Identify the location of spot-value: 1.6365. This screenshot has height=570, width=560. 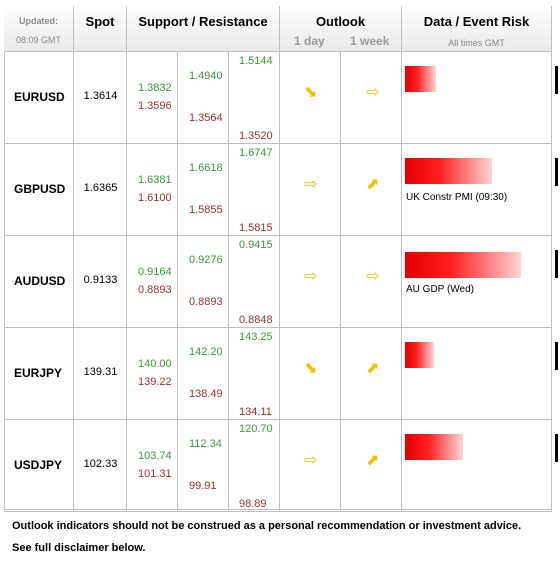
(100, 188).